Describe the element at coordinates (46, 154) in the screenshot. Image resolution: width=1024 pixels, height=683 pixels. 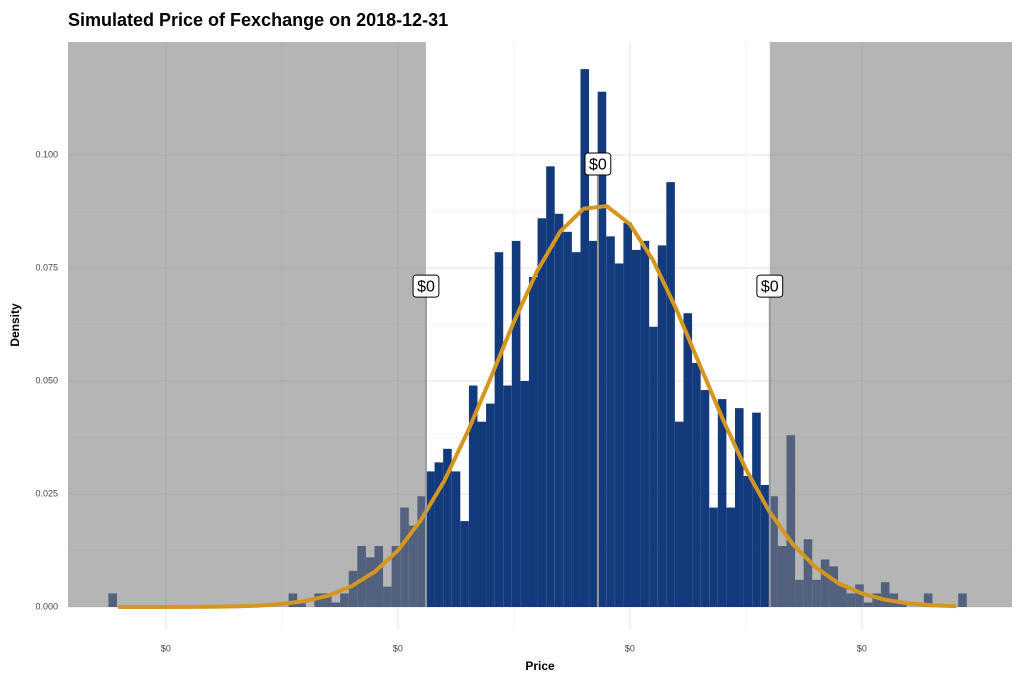
I see `y-tick-label: 0.100` at that location.